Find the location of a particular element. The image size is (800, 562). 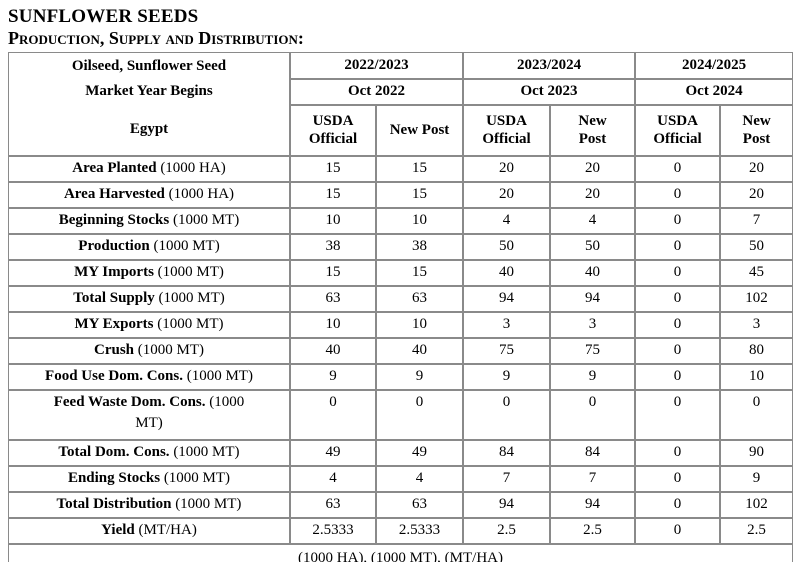

row-label: Ending Stocks (1000 MT) is located at coordinates (149, 479).